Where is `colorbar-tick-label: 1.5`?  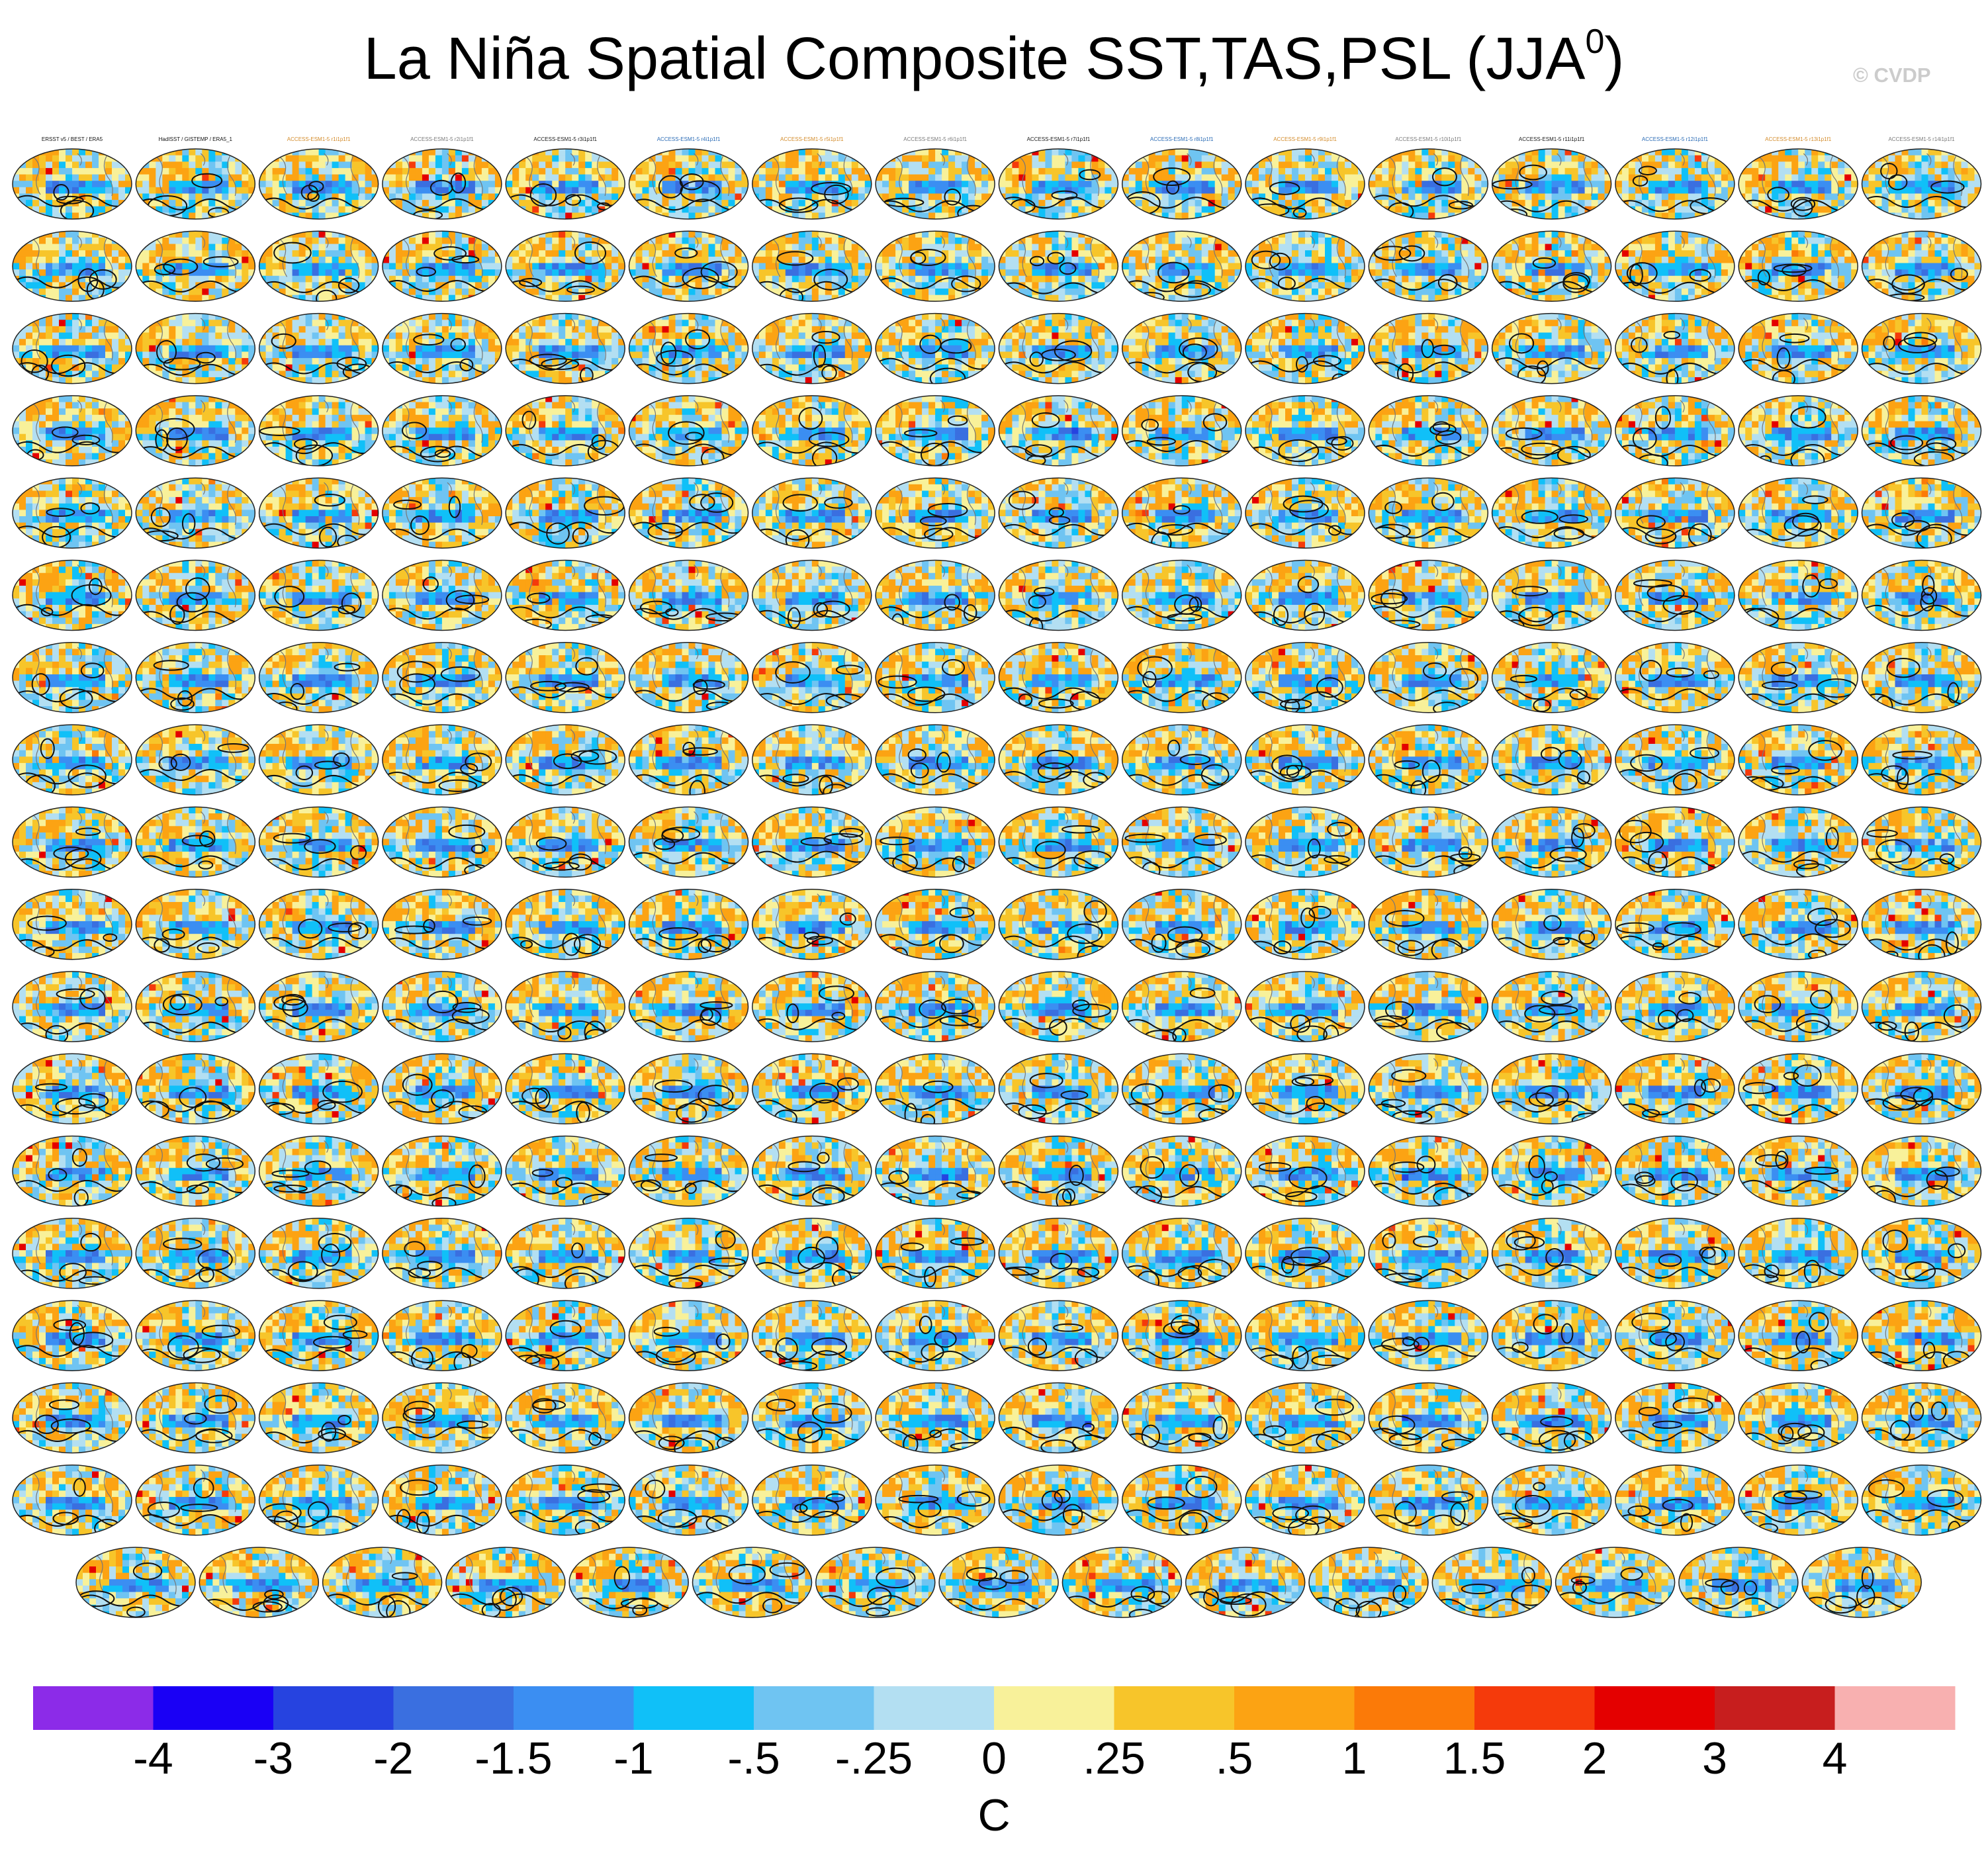 colorbar-tick-label: 1.5 is located at coordinates (1474, 1758).